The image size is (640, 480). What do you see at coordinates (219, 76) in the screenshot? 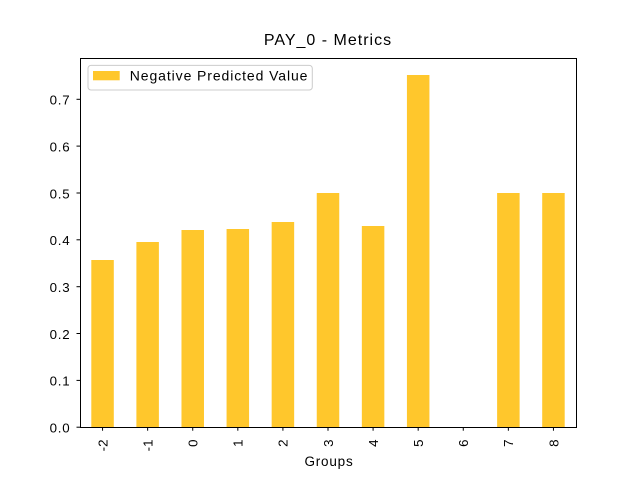
I see `svg-text: Negative Predicted Value` at bounding box center [219, 76].